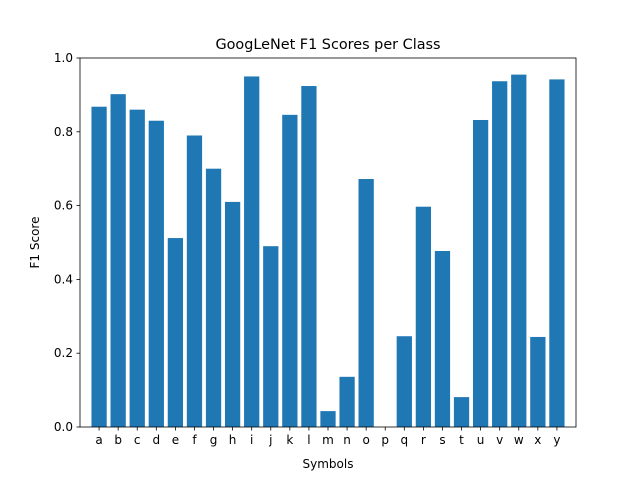  I want to click on x-tick-label-n: n, so click(347, 440).